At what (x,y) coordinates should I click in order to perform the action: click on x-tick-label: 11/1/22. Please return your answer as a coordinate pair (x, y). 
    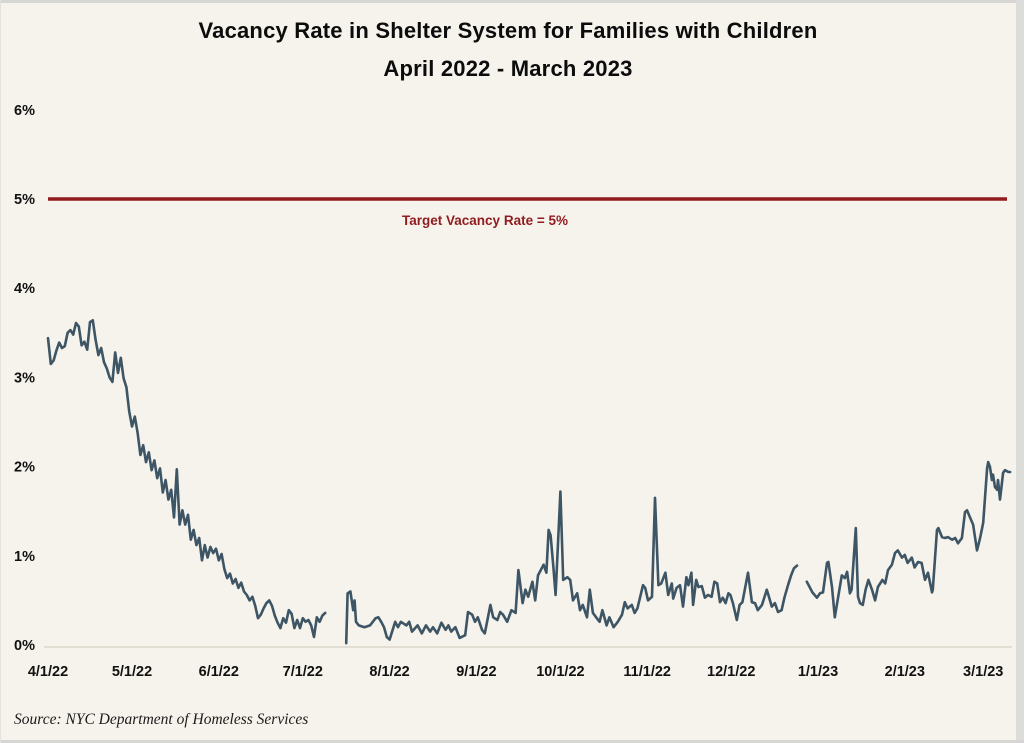
    Looking at the image, I should click on (647, 672).